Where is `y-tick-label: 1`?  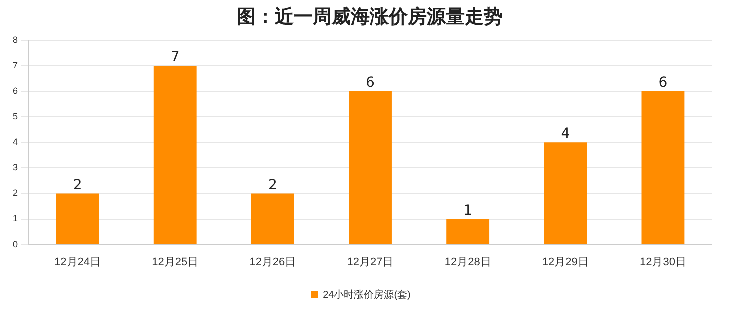
y-tick-label: 1 is located at coordinates (15, 219).